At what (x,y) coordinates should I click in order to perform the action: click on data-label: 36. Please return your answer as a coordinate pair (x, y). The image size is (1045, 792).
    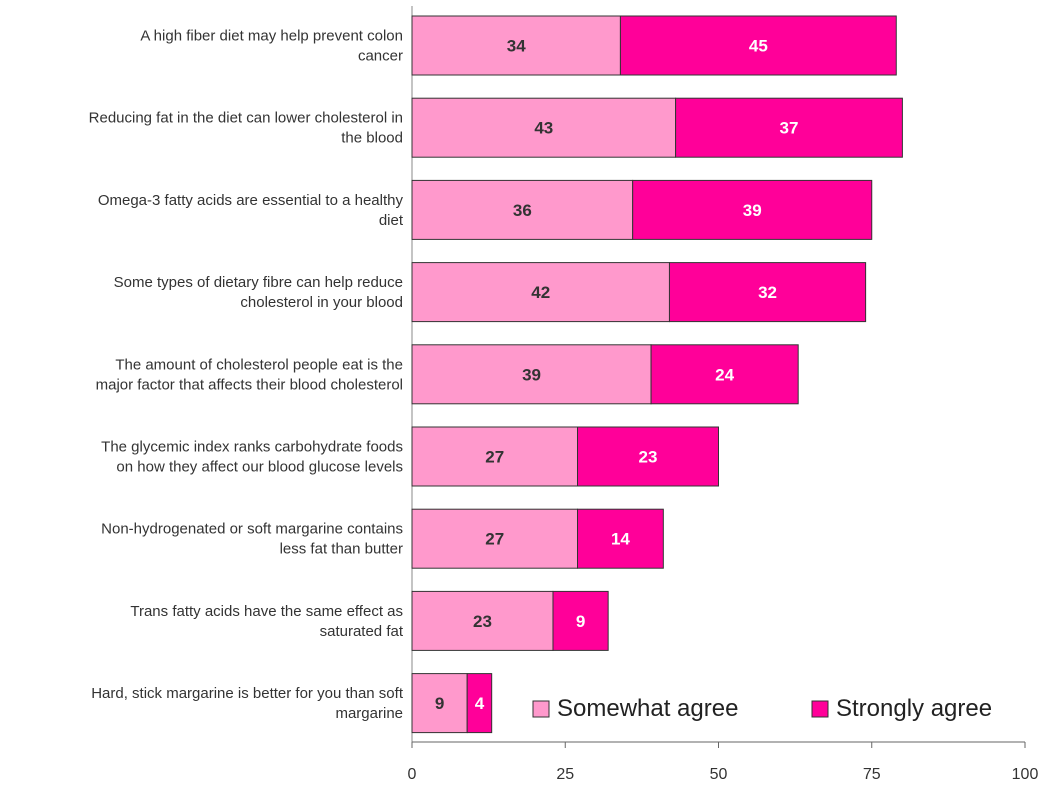
    Looking at the image, I should click on (522, 210).